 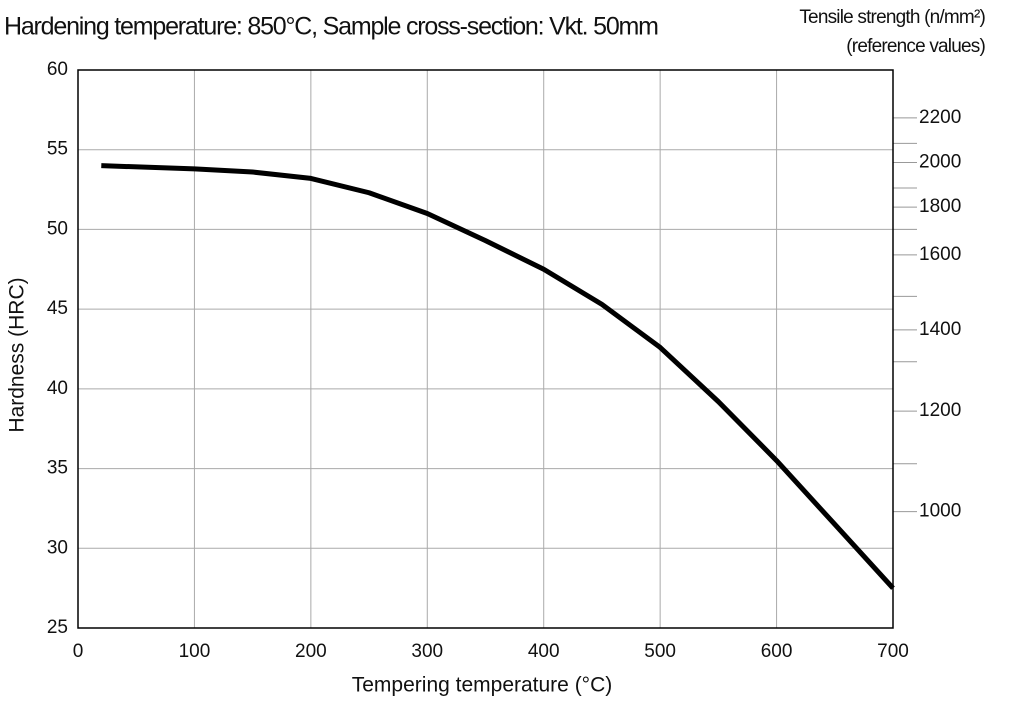 I want to click on x-tick-label: 600, so click(x=777, y=651).